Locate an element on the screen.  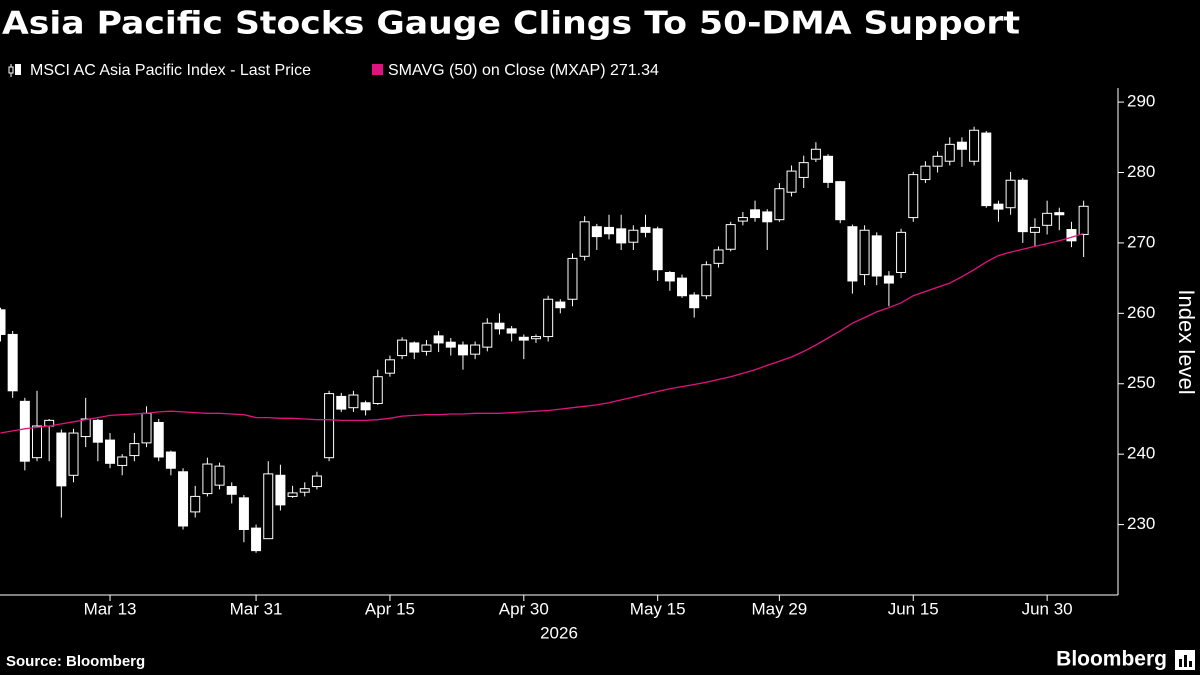
y-tick-label: 290 is located at coordinates (1141, 101).